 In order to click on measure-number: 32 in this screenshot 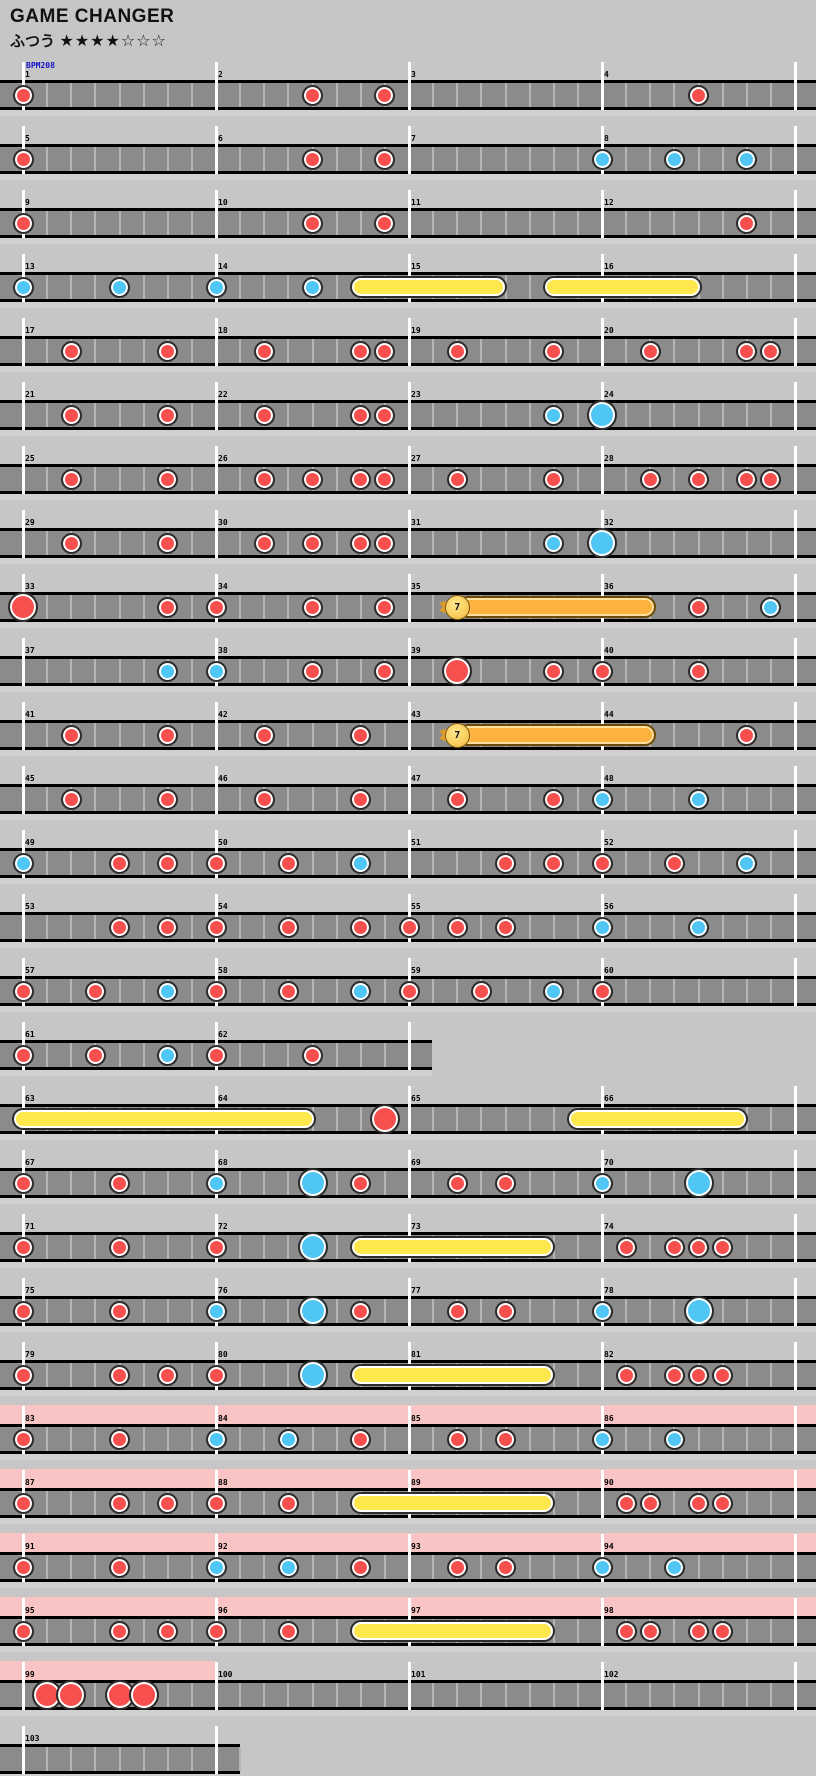, I will do `click(609, 522)`.